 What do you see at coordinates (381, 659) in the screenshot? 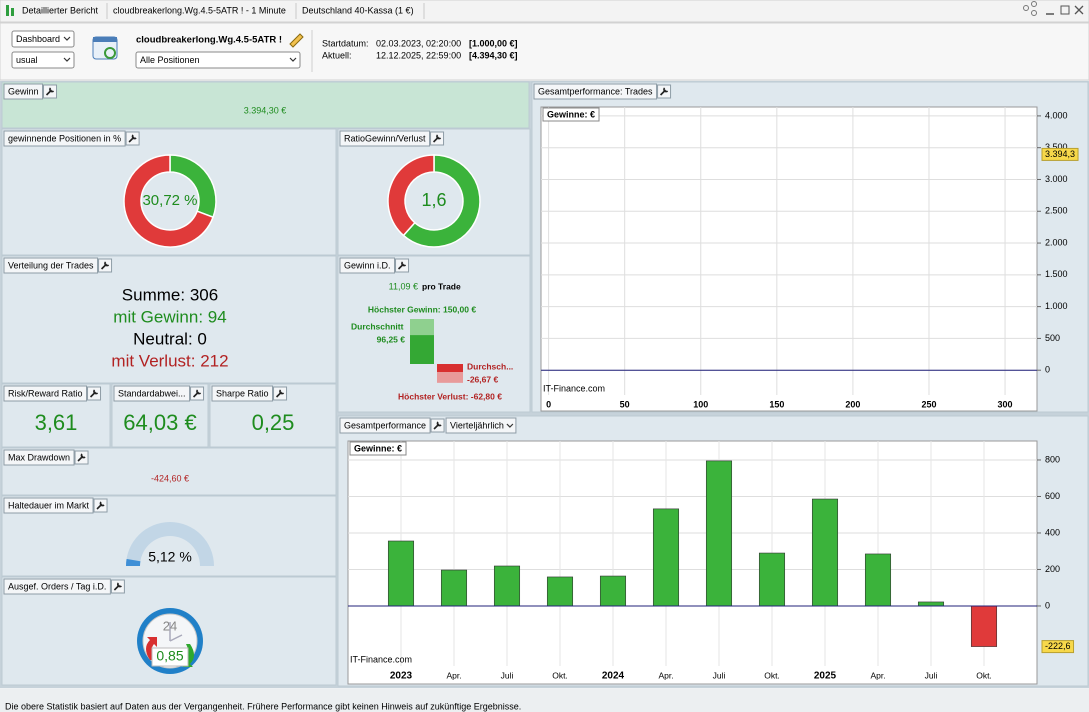
I see `watermark: IT-Finance.com` at bounding box center [381, 659].